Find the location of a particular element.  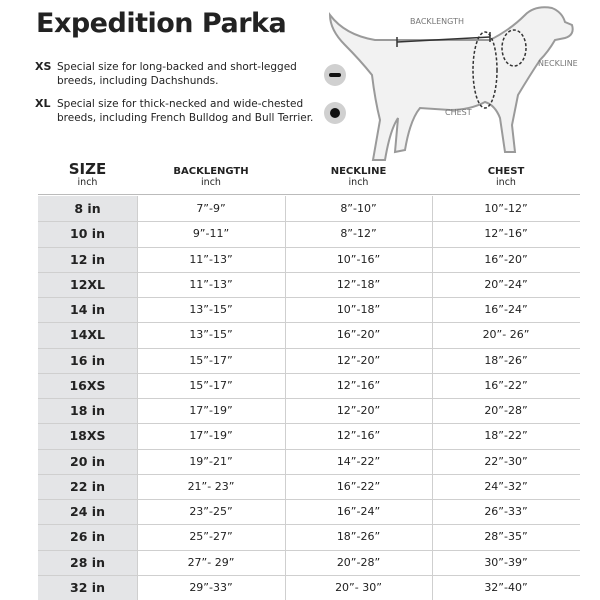

table-cell: 16XS is located at coordinates (87, 385).